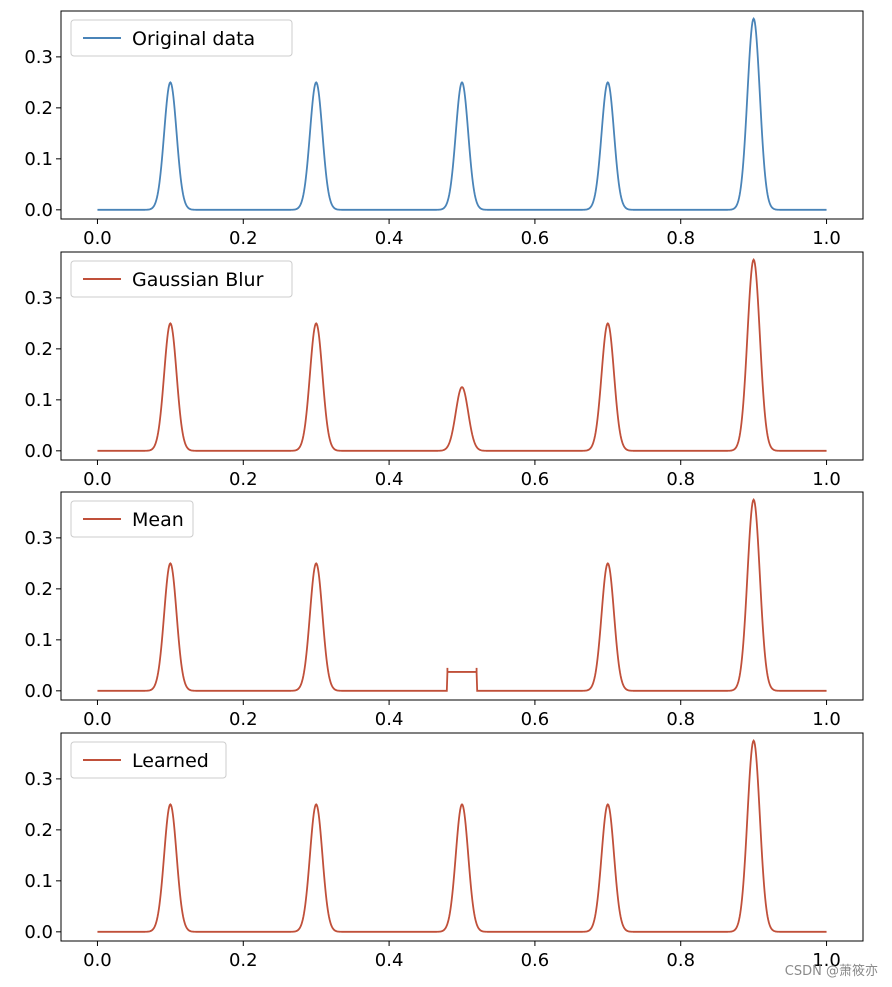 The height and width of the screenshot is (987, 892). I want to click on watermark: CSDN @萧筱亦, so click(831, 971).